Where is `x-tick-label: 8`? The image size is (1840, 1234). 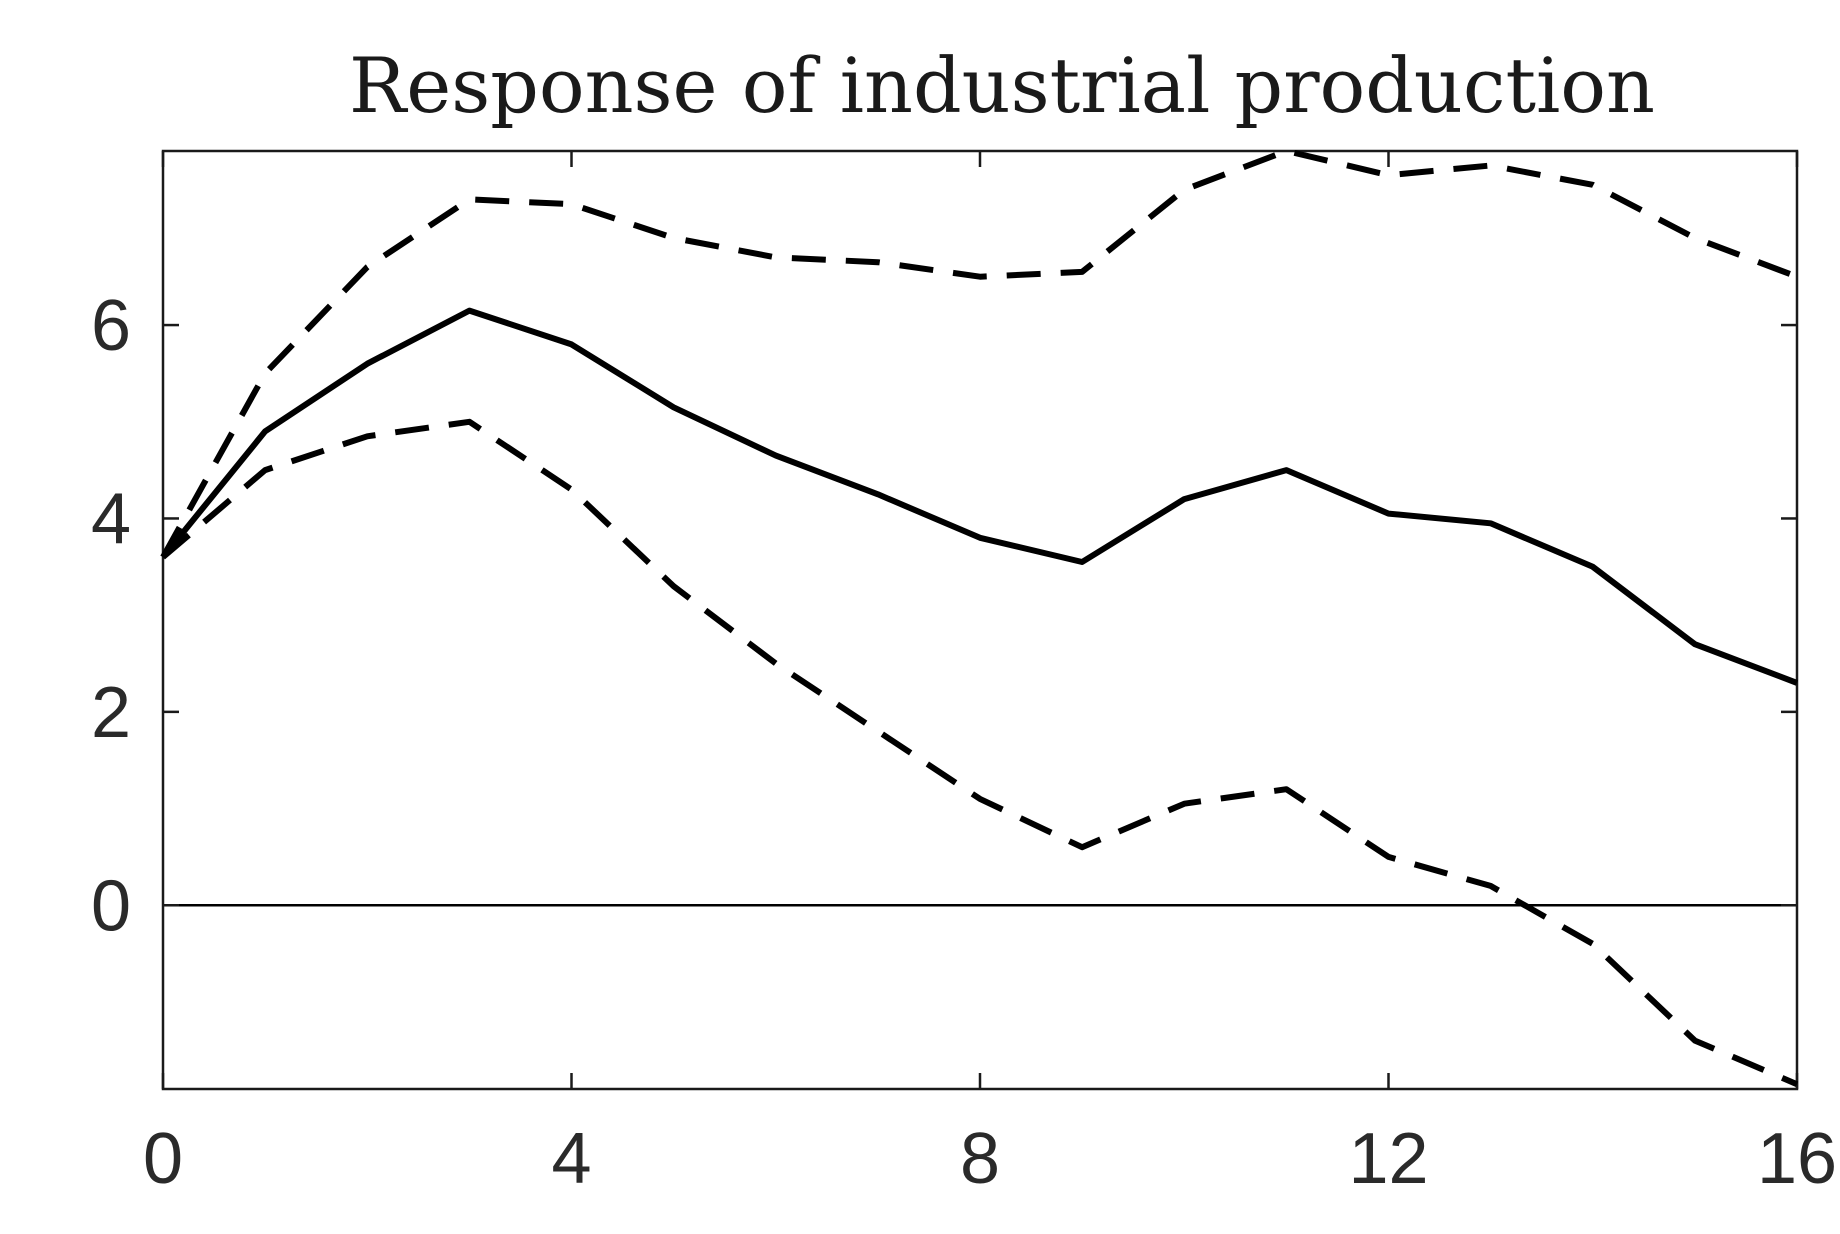 x-tick-label: 8 is located at coordinates (980, 1159).